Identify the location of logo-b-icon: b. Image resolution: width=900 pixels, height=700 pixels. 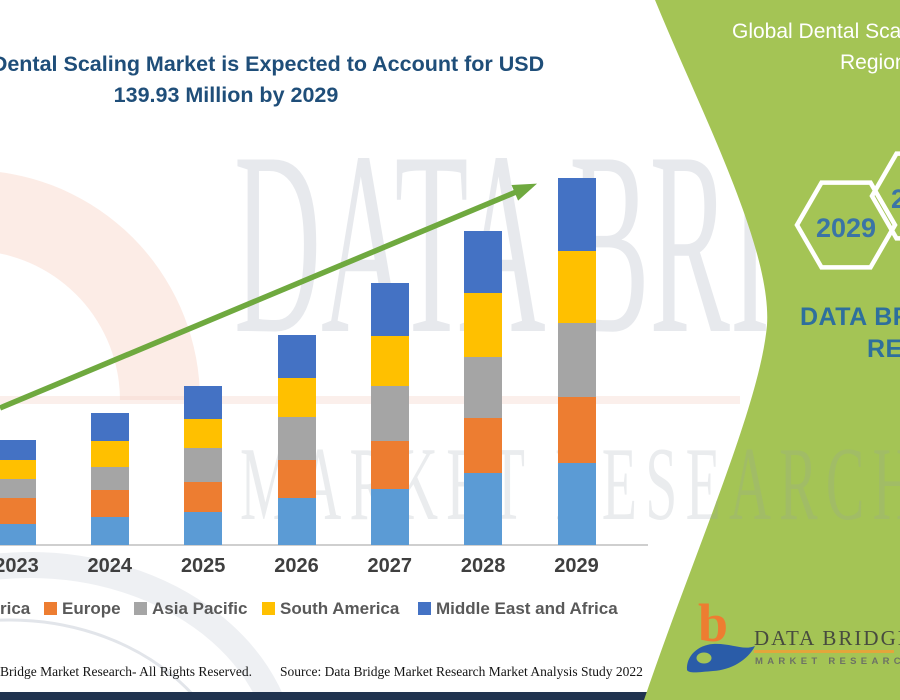
(713, 623).